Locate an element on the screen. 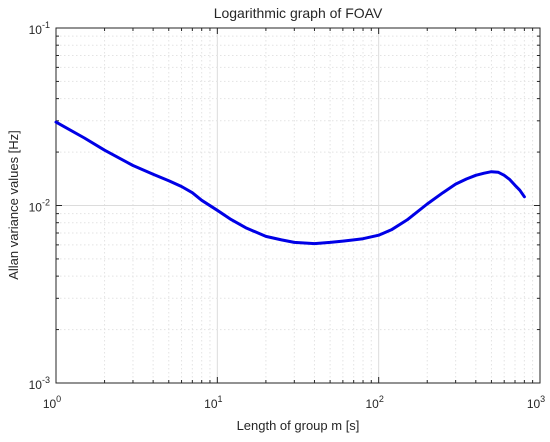 The image size is (550, 442). x-axis-label: Length of group m [s] is located at coordinates (298, 425).